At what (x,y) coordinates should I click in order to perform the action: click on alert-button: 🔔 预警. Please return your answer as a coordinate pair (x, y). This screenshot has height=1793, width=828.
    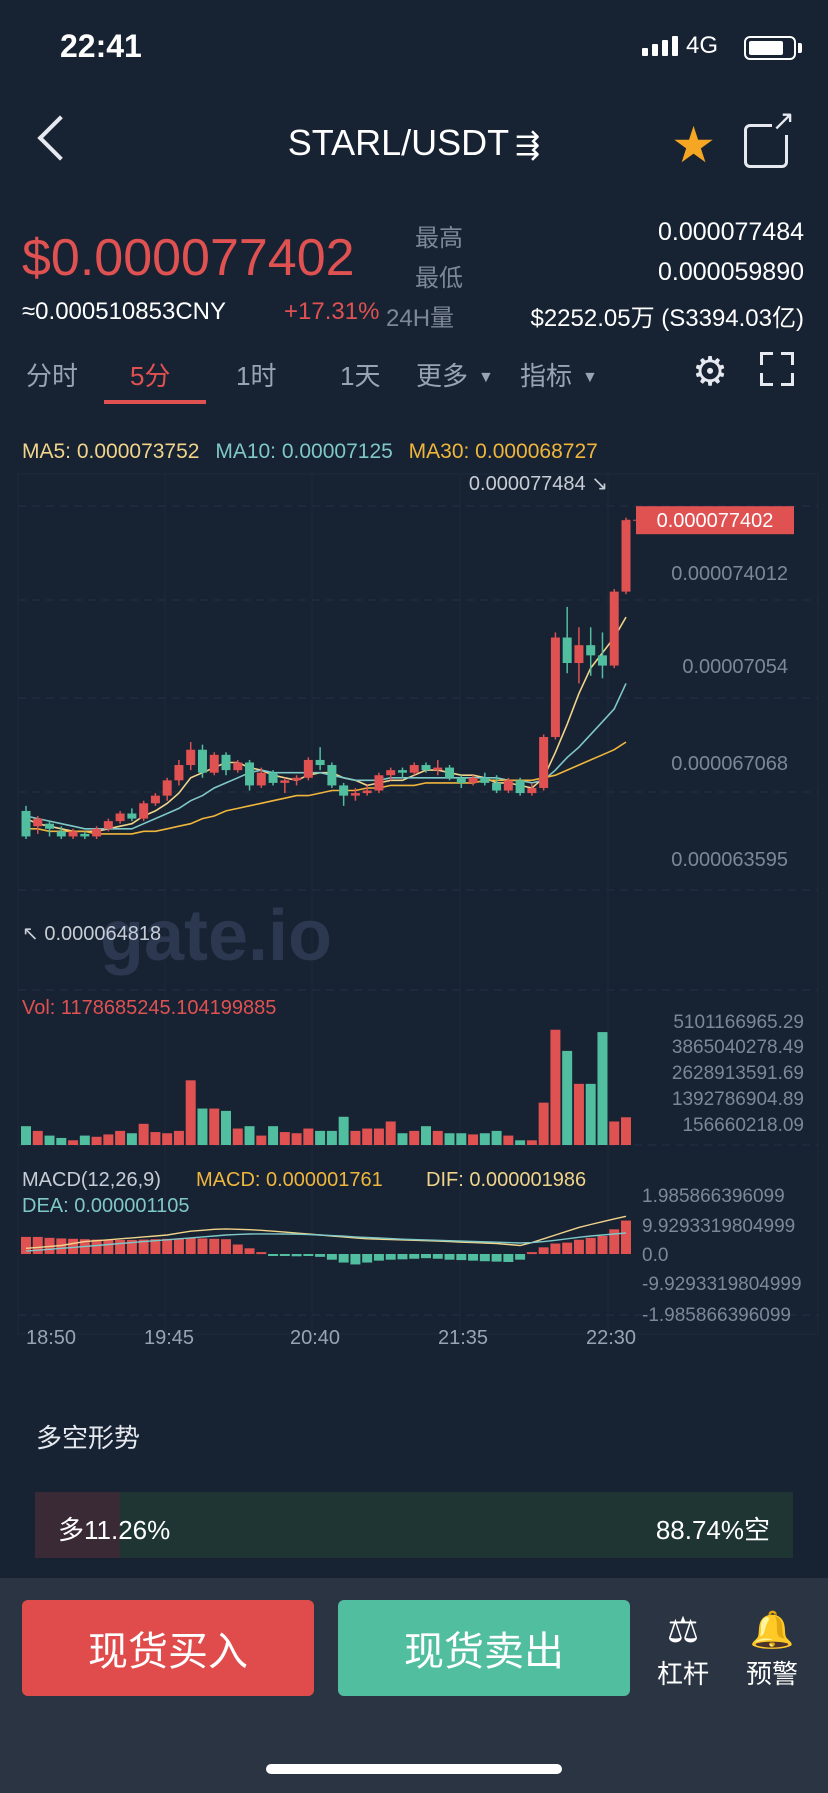
    Looking at the image, I should click on (772, 1651).